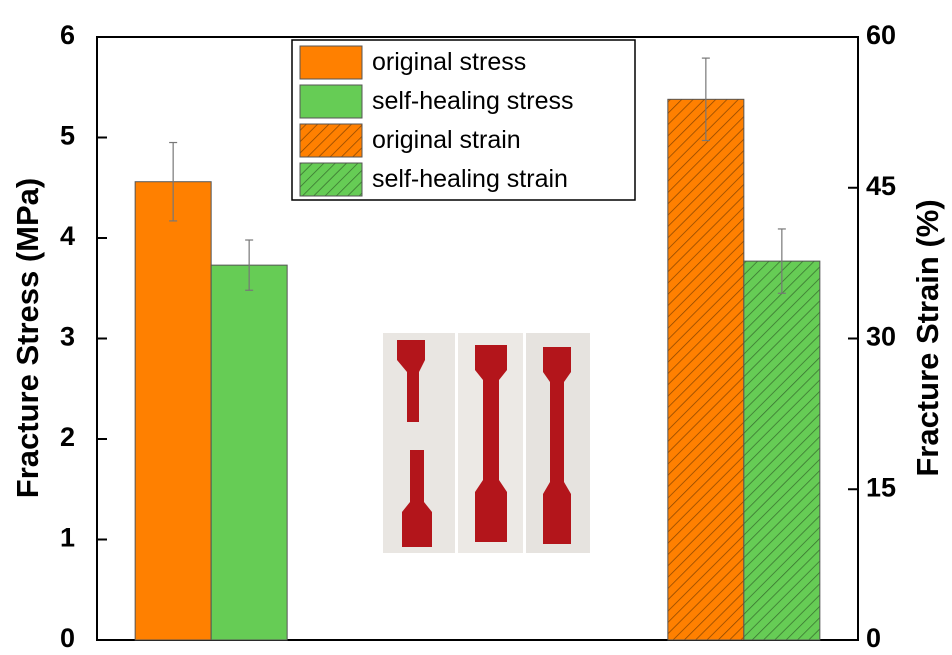 Image resolution: width=952 pixels, height=655 pixels. Describe the element at coordinates (881, 337) in the screenshot. I see `y2-tick-label: 30` at that location.